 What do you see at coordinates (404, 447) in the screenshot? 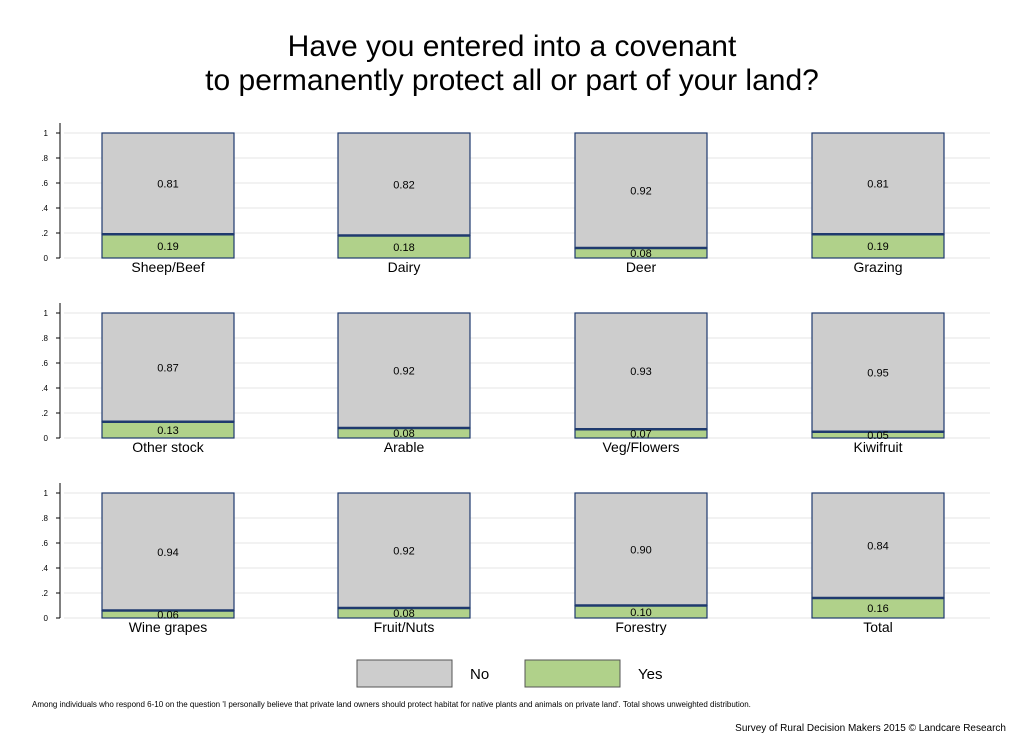
I see `category-label: Arable` at bounding box center [404, 447].